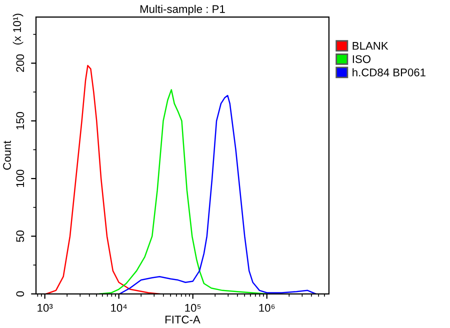  Describe the element at coordinates (7, 155) in the screenshot. I see `y-axis-title: Count` at that location.